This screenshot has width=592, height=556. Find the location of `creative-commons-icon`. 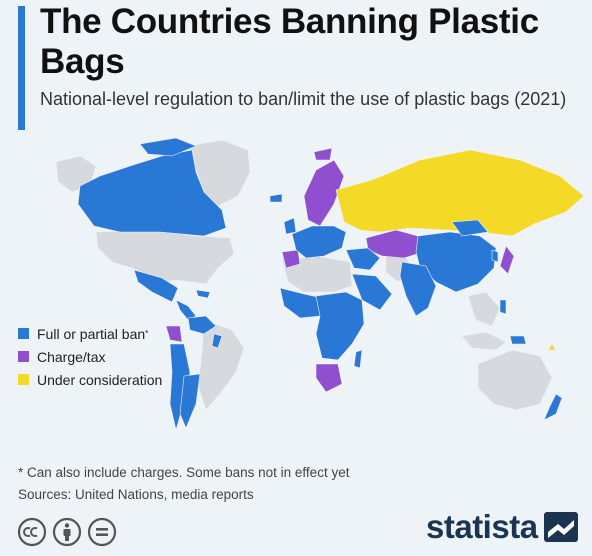

creative-commons-icon is located at coordinates (32, 532).